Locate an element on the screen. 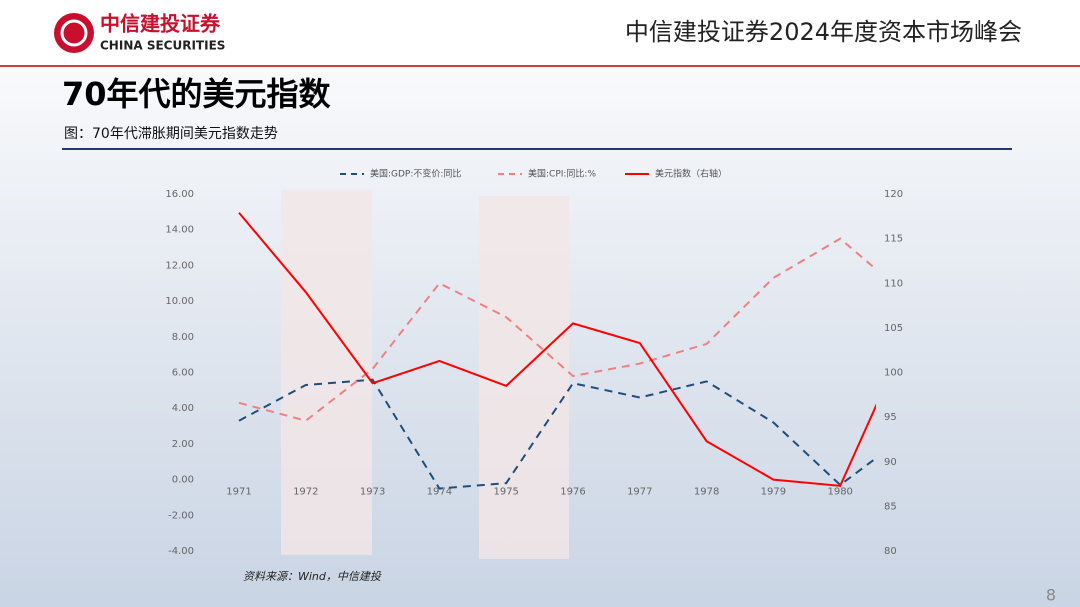  logo-mark is located at coordinates (74, 33).